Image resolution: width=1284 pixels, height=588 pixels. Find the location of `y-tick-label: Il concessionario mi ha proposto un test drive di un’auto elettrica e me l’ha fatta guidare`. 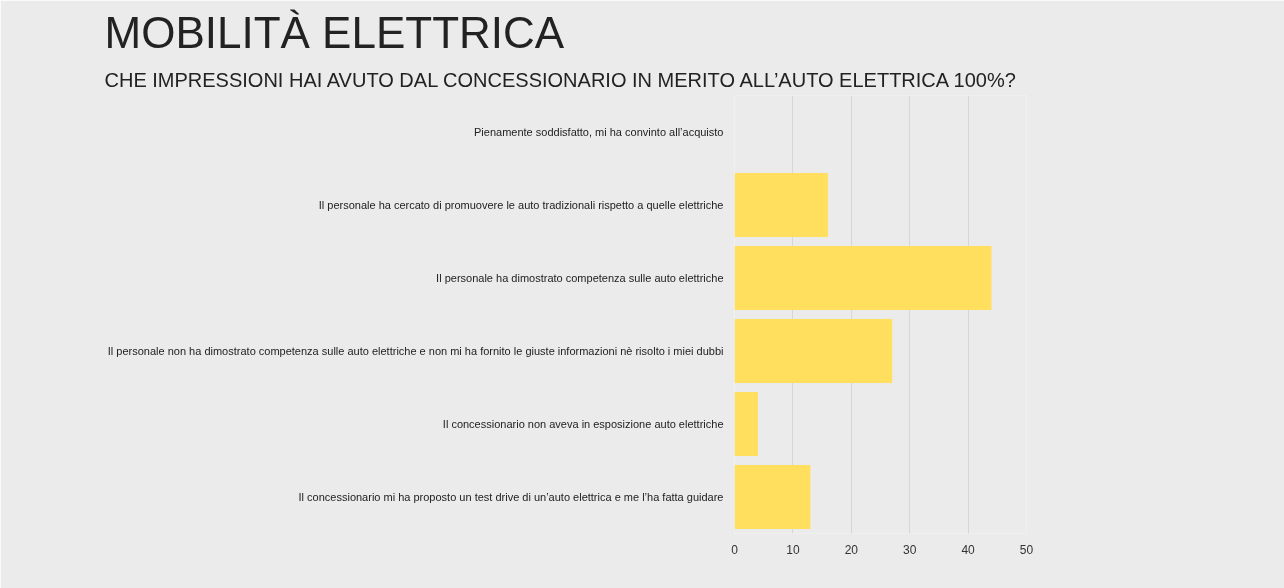

y-tick-label: Il concessionario mi ha proposto un test drive di un’auto elettrica e me l’ha fatta guidare is located at coordinates (511, 497).